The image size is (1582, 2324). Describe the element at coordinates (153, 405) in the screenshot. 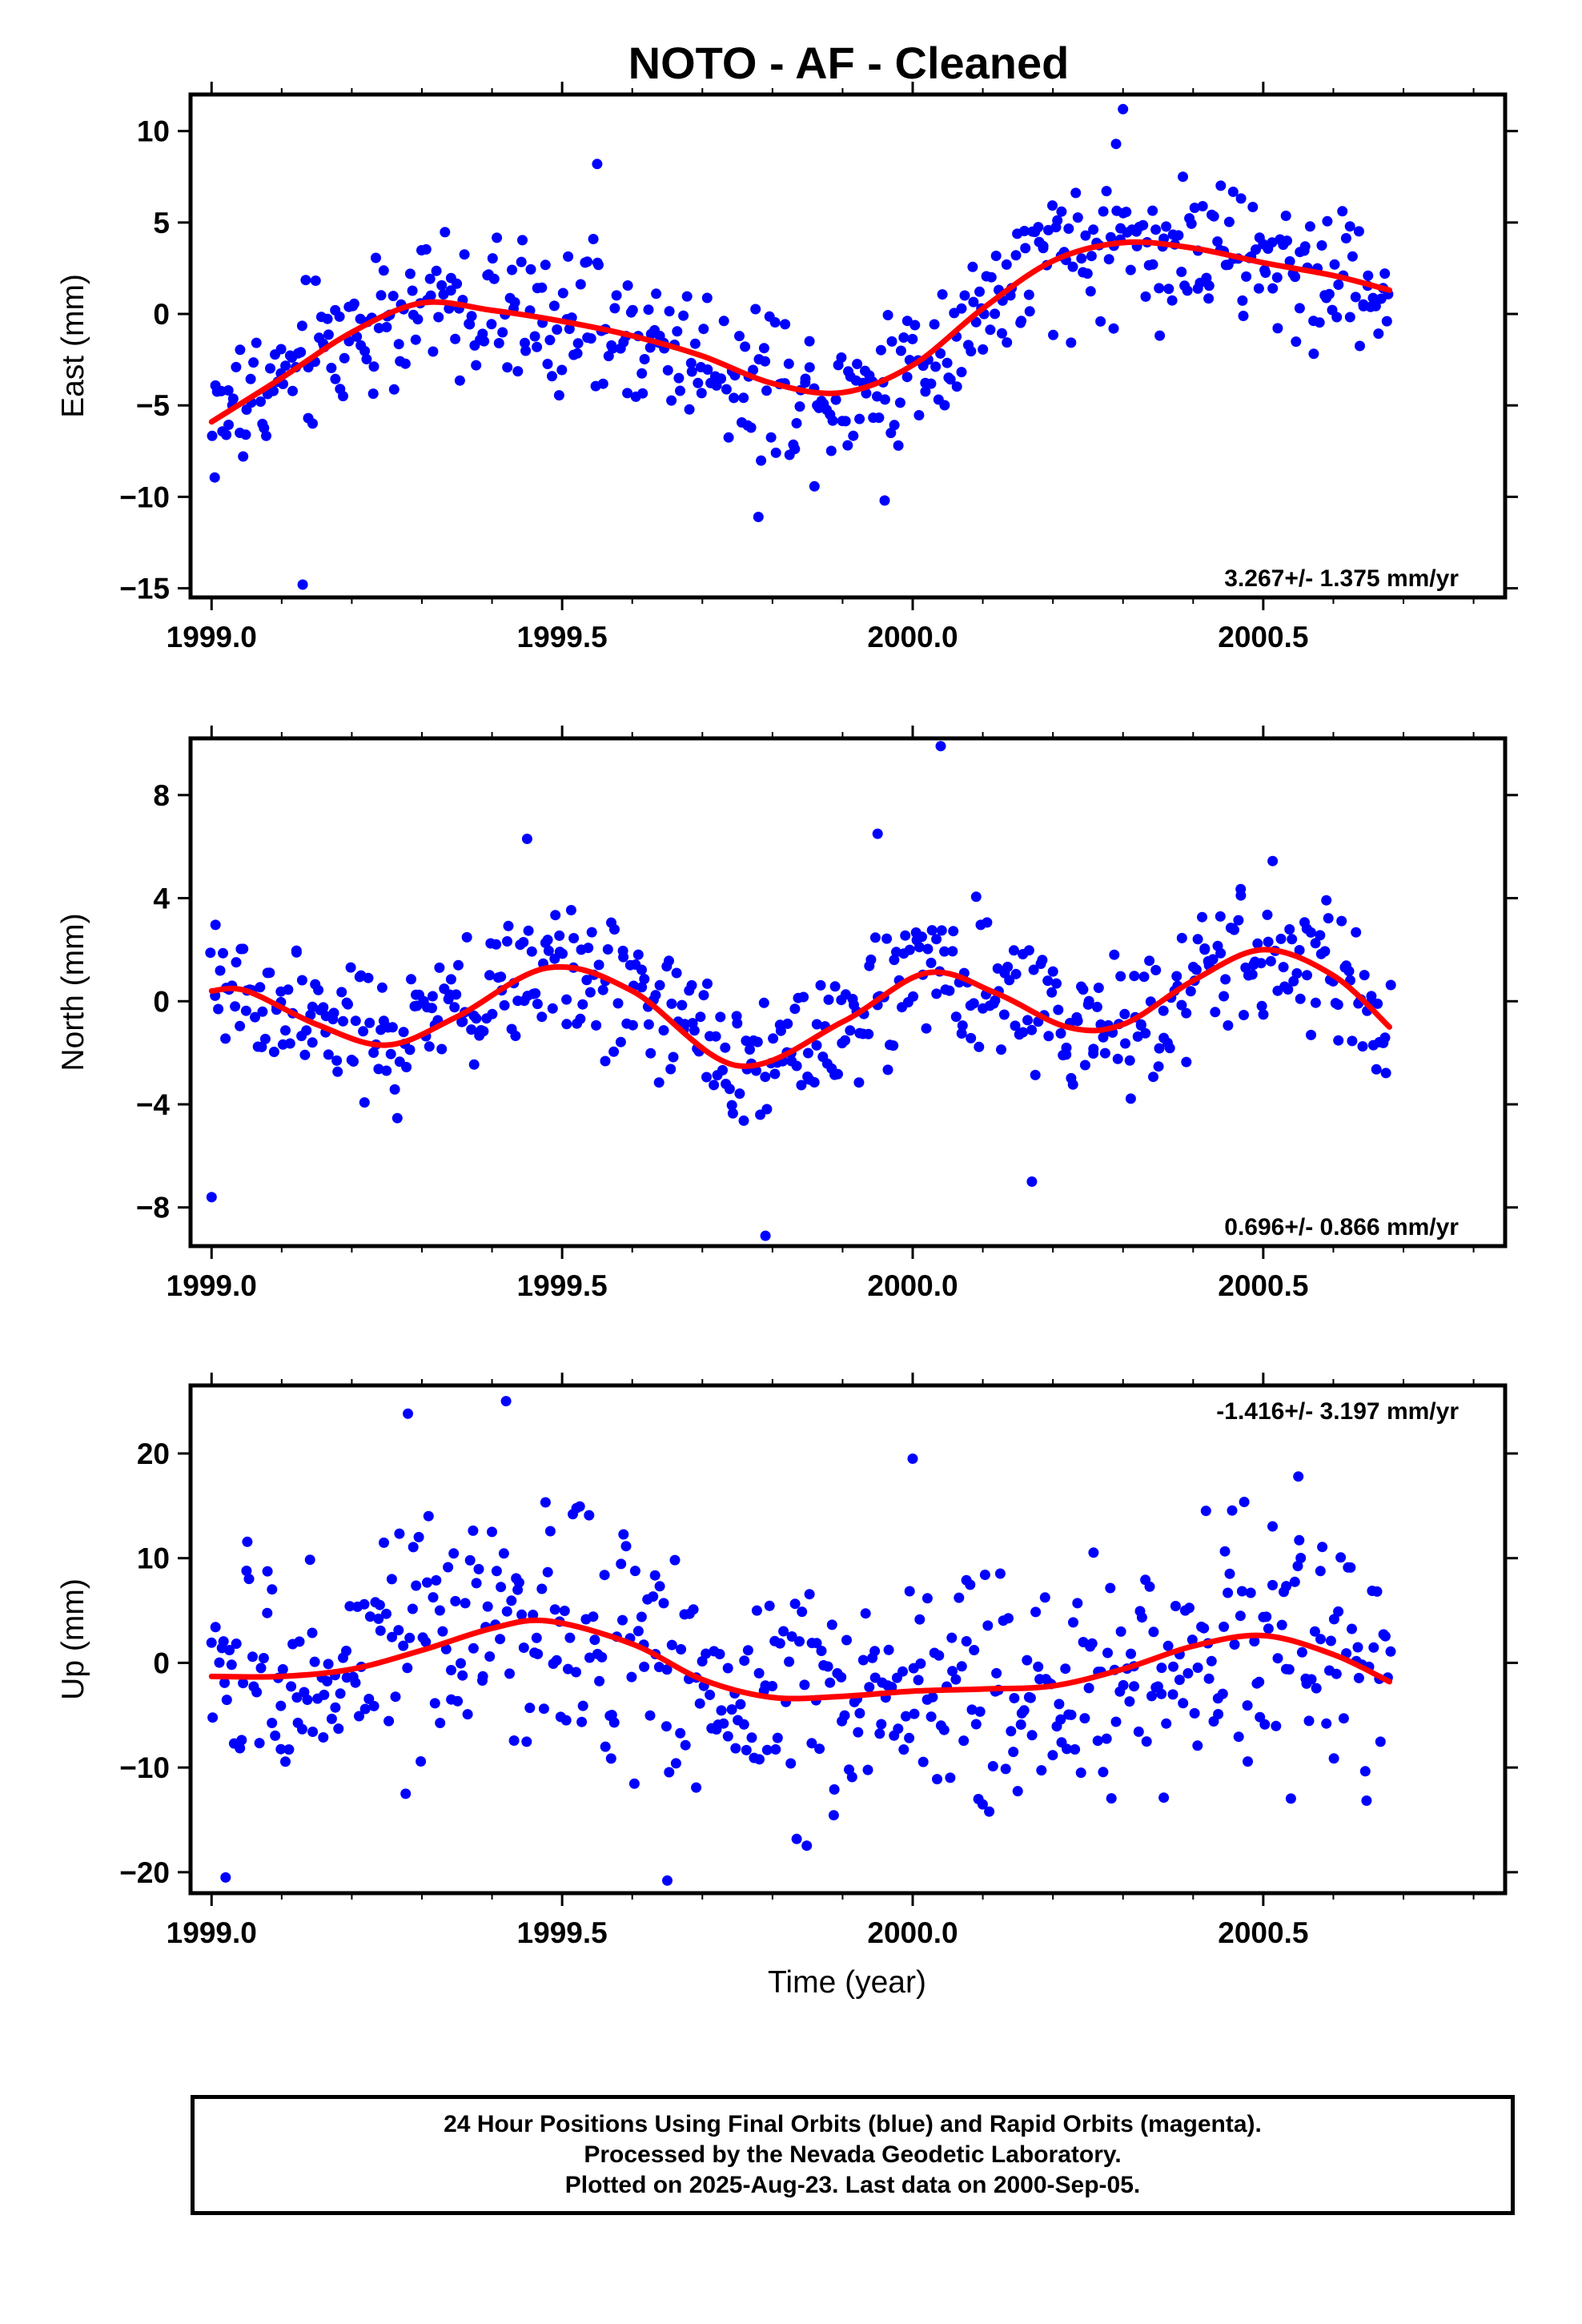

I see `y-tick-label: −5` at that location.